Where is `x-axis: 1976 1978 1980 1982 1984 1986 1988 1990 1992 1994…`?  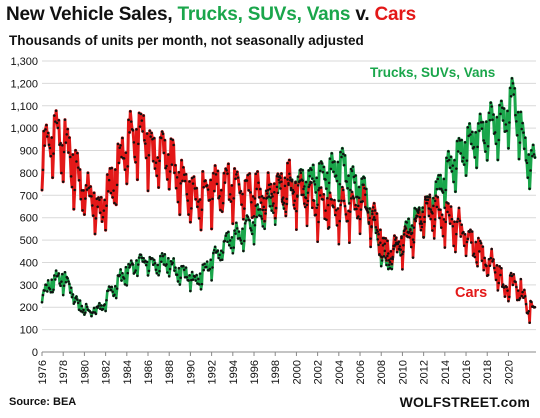
x-axis: 1976 1978 1980 1982 1984 1986 1988 1990 1992 1994… is located at coordinates (276, 368).